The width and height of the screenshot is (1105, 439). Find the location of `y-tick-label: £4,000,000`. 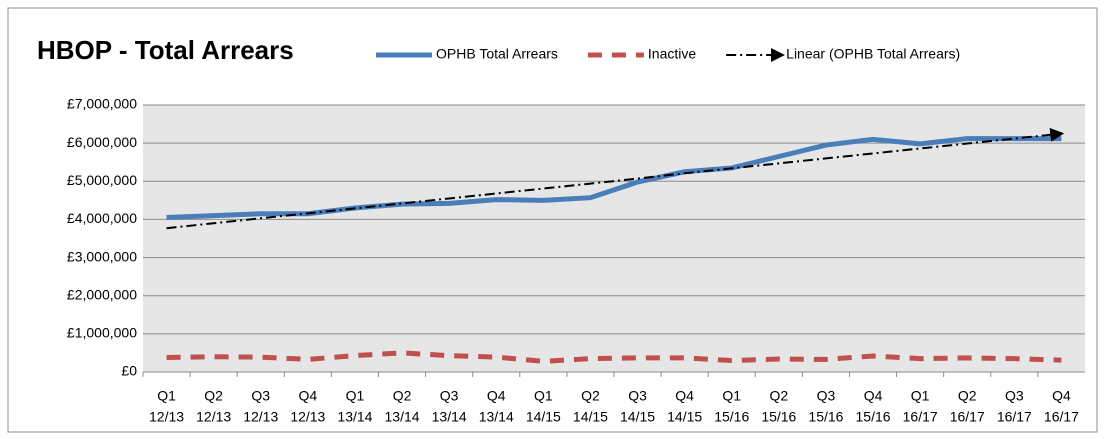

y-tick-label: £4,000,000 is located at coordinates (102, 218).